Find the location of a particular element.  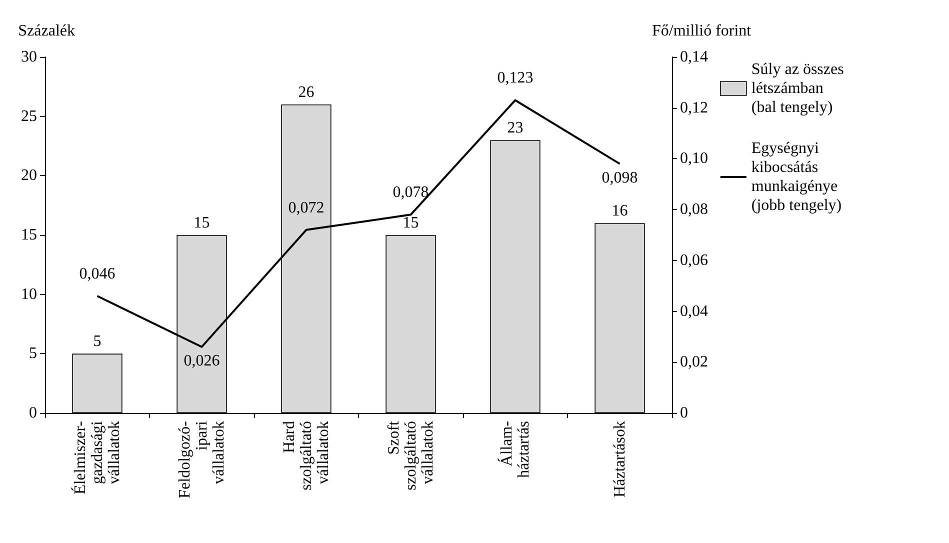

y2-tick-label: 0,04 is located at coordinates (694, 311).